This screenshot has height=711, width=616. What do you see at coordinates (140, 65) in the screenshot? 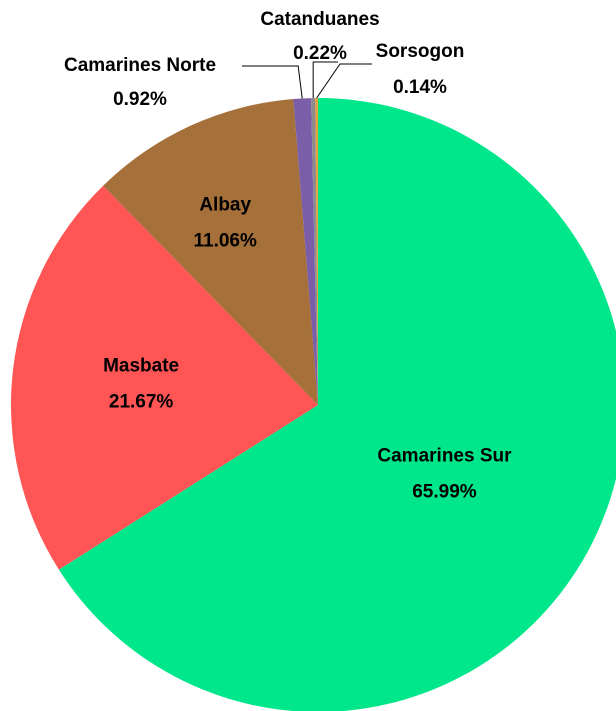
I see `slice-label: Camarines Norte` at bounding box center [140, 65].